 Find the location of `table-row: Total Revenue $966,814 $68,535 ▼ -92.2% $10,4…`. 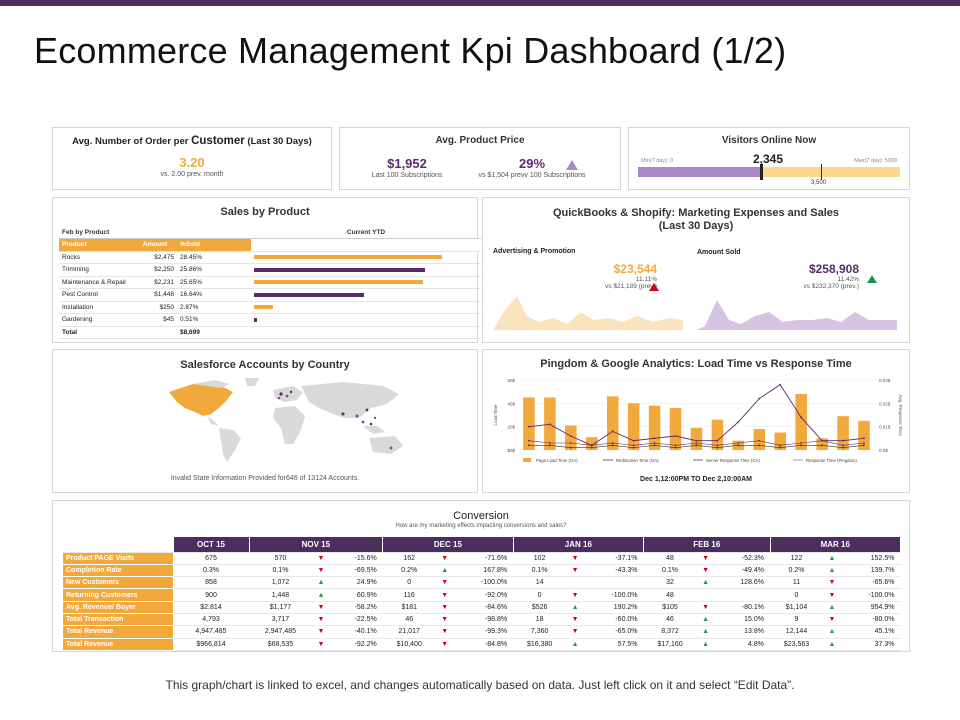

table-row: Total Revenue $966,814 $68,535 ▼ -92.2% $10,4… is located at coordinates (482, 644).